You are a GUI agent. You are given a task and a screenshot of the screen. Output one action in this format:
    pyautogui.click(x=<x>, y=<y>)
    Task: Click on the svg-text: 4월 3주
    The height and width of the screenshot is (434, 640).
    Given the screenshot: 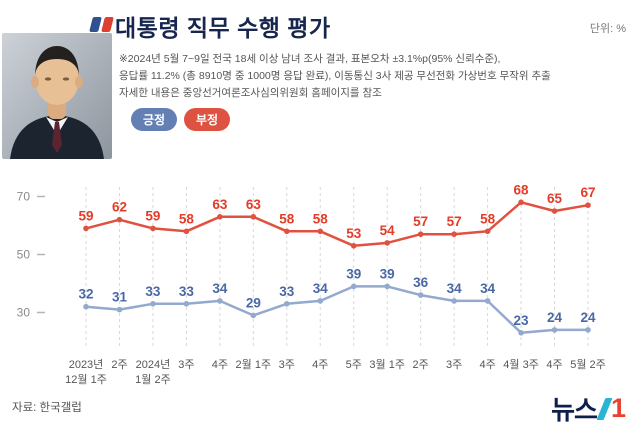 What is the action you would take?
    pyautogui.click(x=521, y=364)
    